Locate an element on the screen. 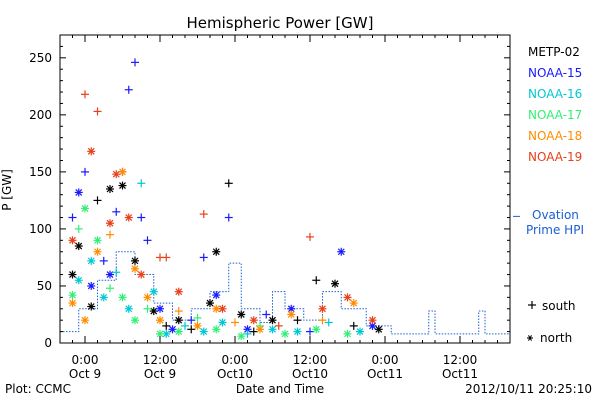 The image size is (600, 400). y-tick-label: 100 is located at coordinates (40, 229).